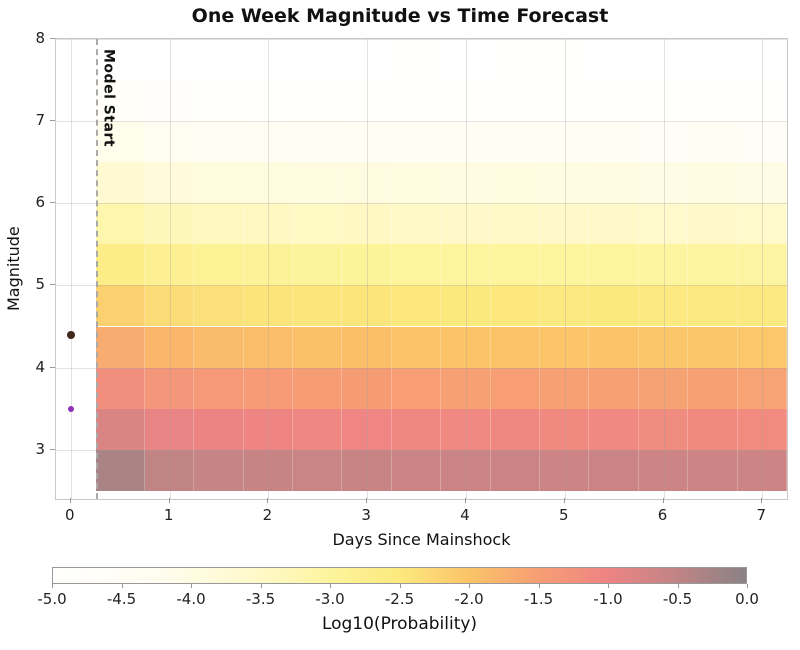 The image size is (800, 650). What do you see at coordinates (168, 515) in the screenshot?
I see `x-tick-label: 1` at bounding box center [168, 515].